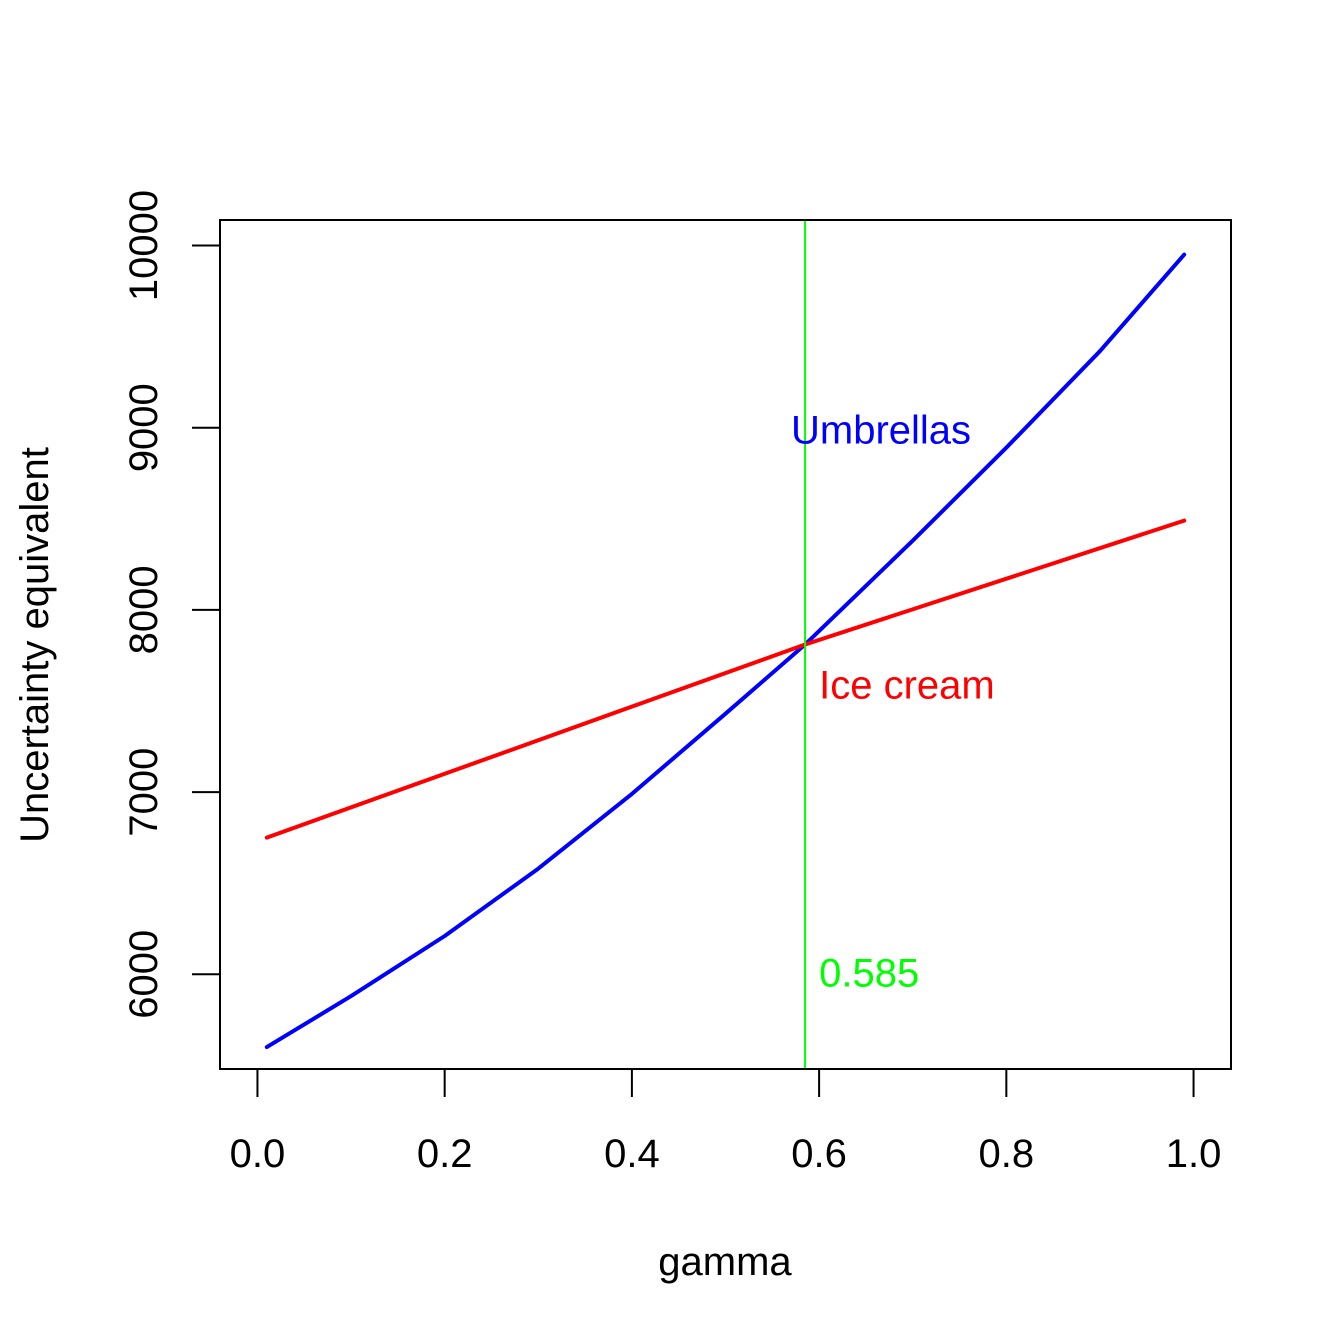 Image resolution: width=1344 pixels, height=1344 pixels. Describe the element at coordinates (869, 973) in the screenshot. I see `annotation-2: 0.585` at that location.